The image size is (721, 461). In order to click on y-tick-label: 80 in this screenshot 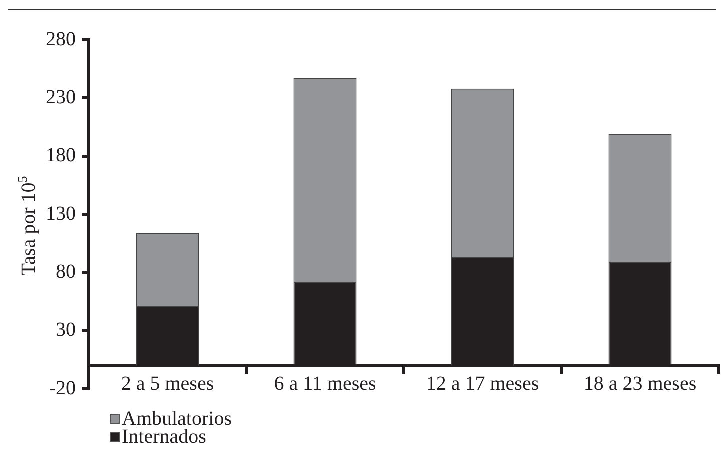, I will do `click(66, 271)`.